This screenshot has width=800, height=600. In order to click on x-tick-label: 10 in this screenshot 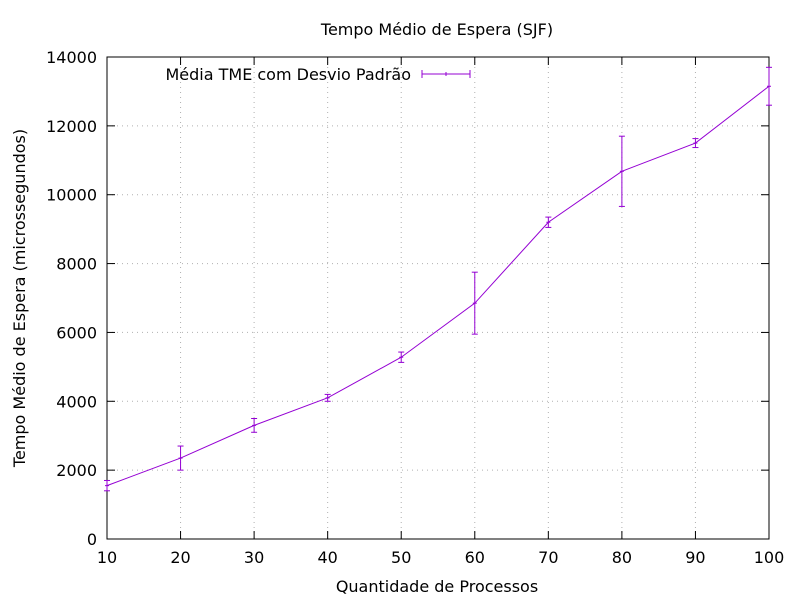, I will do `click(107, 557)`.